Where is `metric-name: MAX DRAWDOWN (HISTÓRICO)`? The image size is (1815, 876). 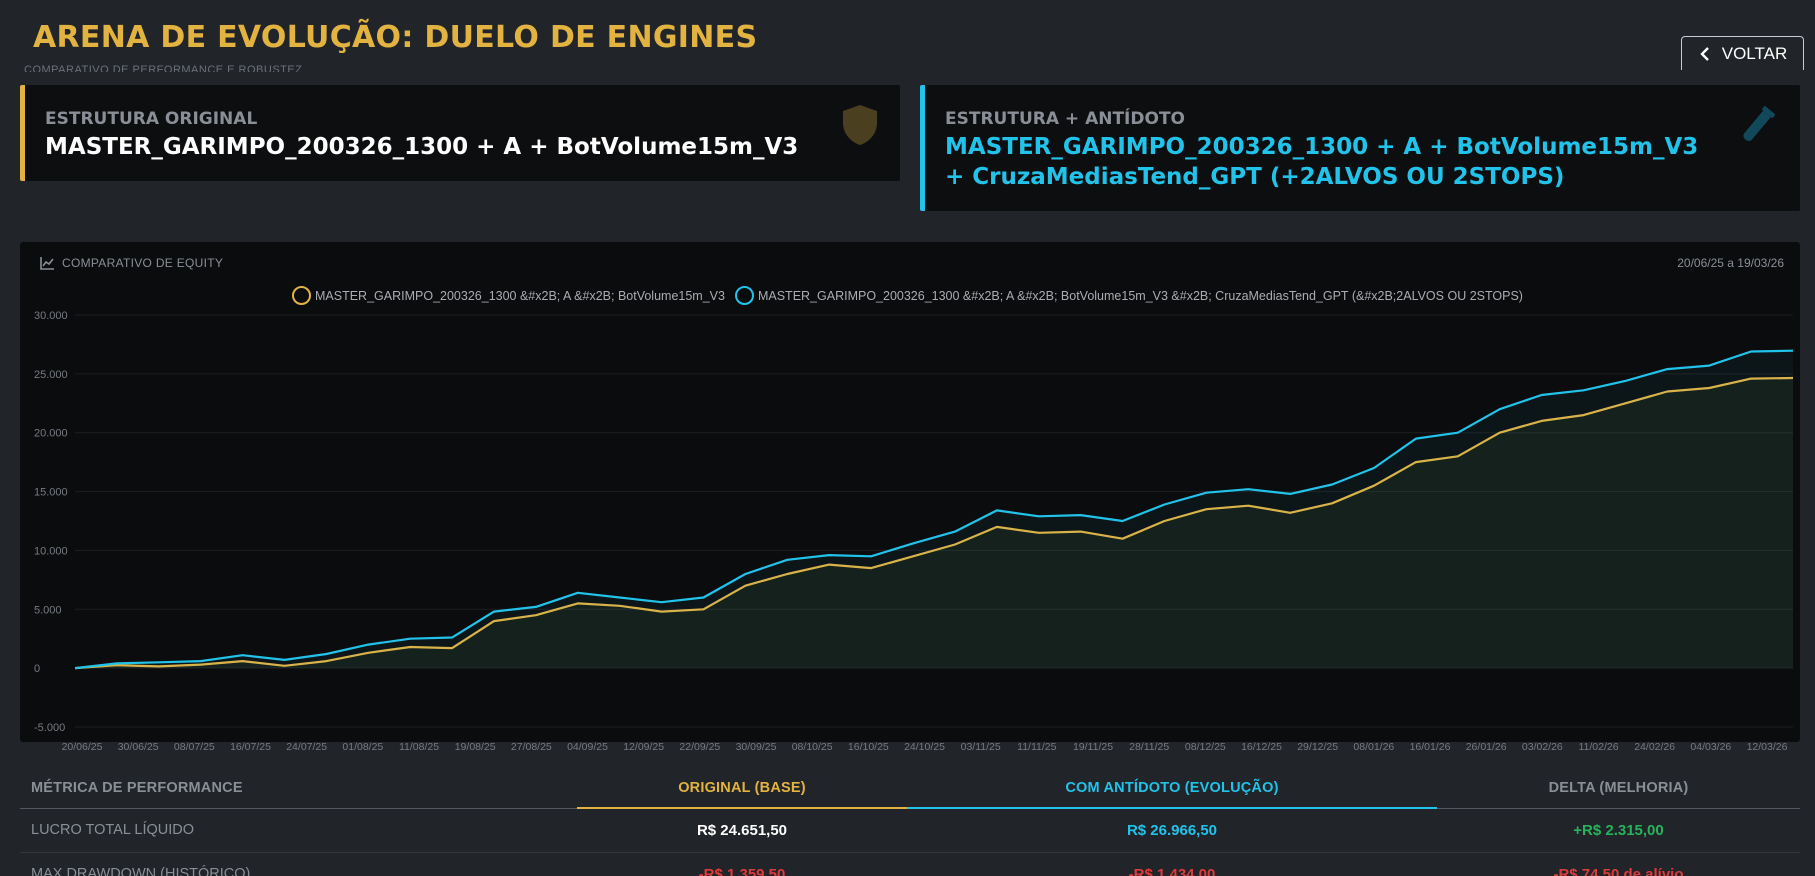 metric-name: MAX DRAWDOWN (HISTÓRICO) is located at coordinates (298, 864).